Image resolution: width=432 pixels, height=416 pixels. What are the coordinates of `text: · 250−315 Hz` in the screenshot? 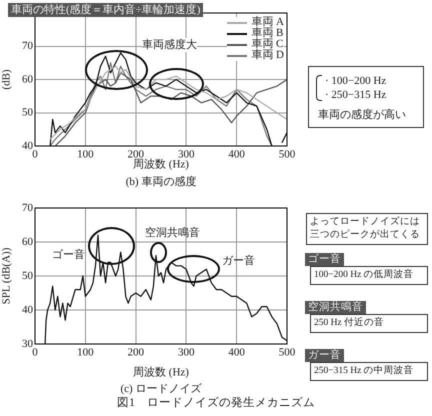 It's located at (355, 95).